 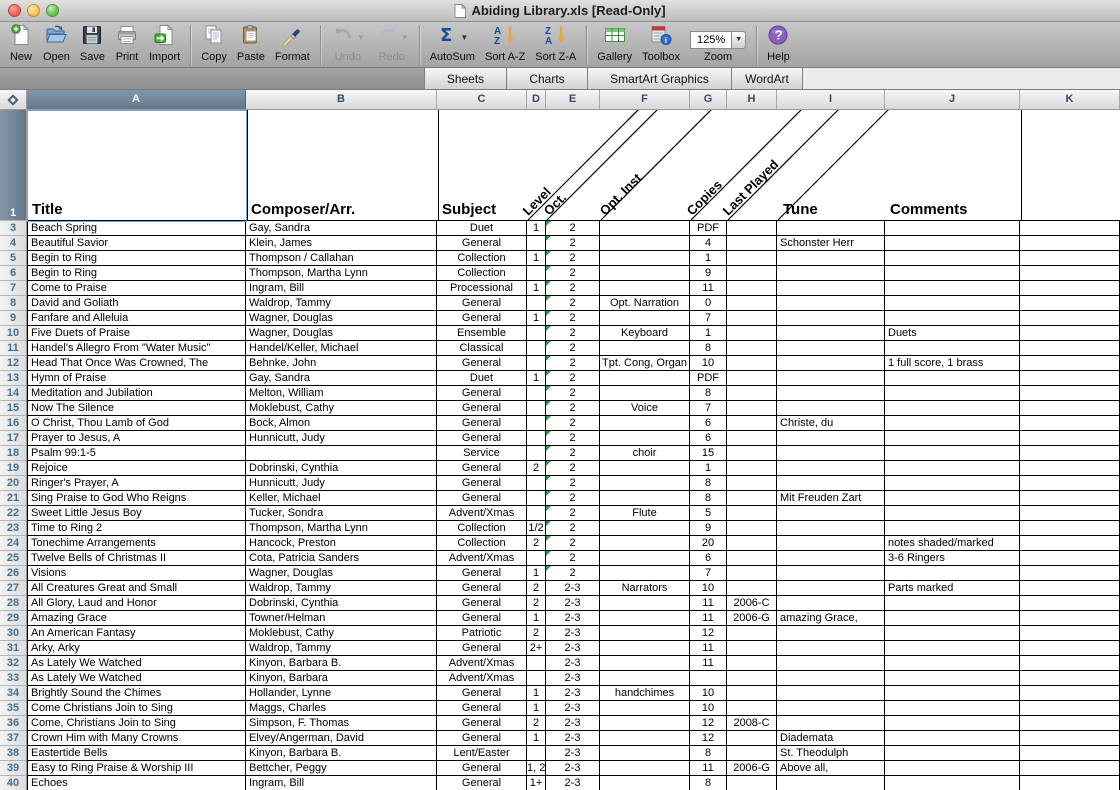 What do you see at coordinates (341, 753) in the screenshot?
I see `cell: Kinyon, Barbara B.` at bounding box center [341, 753].